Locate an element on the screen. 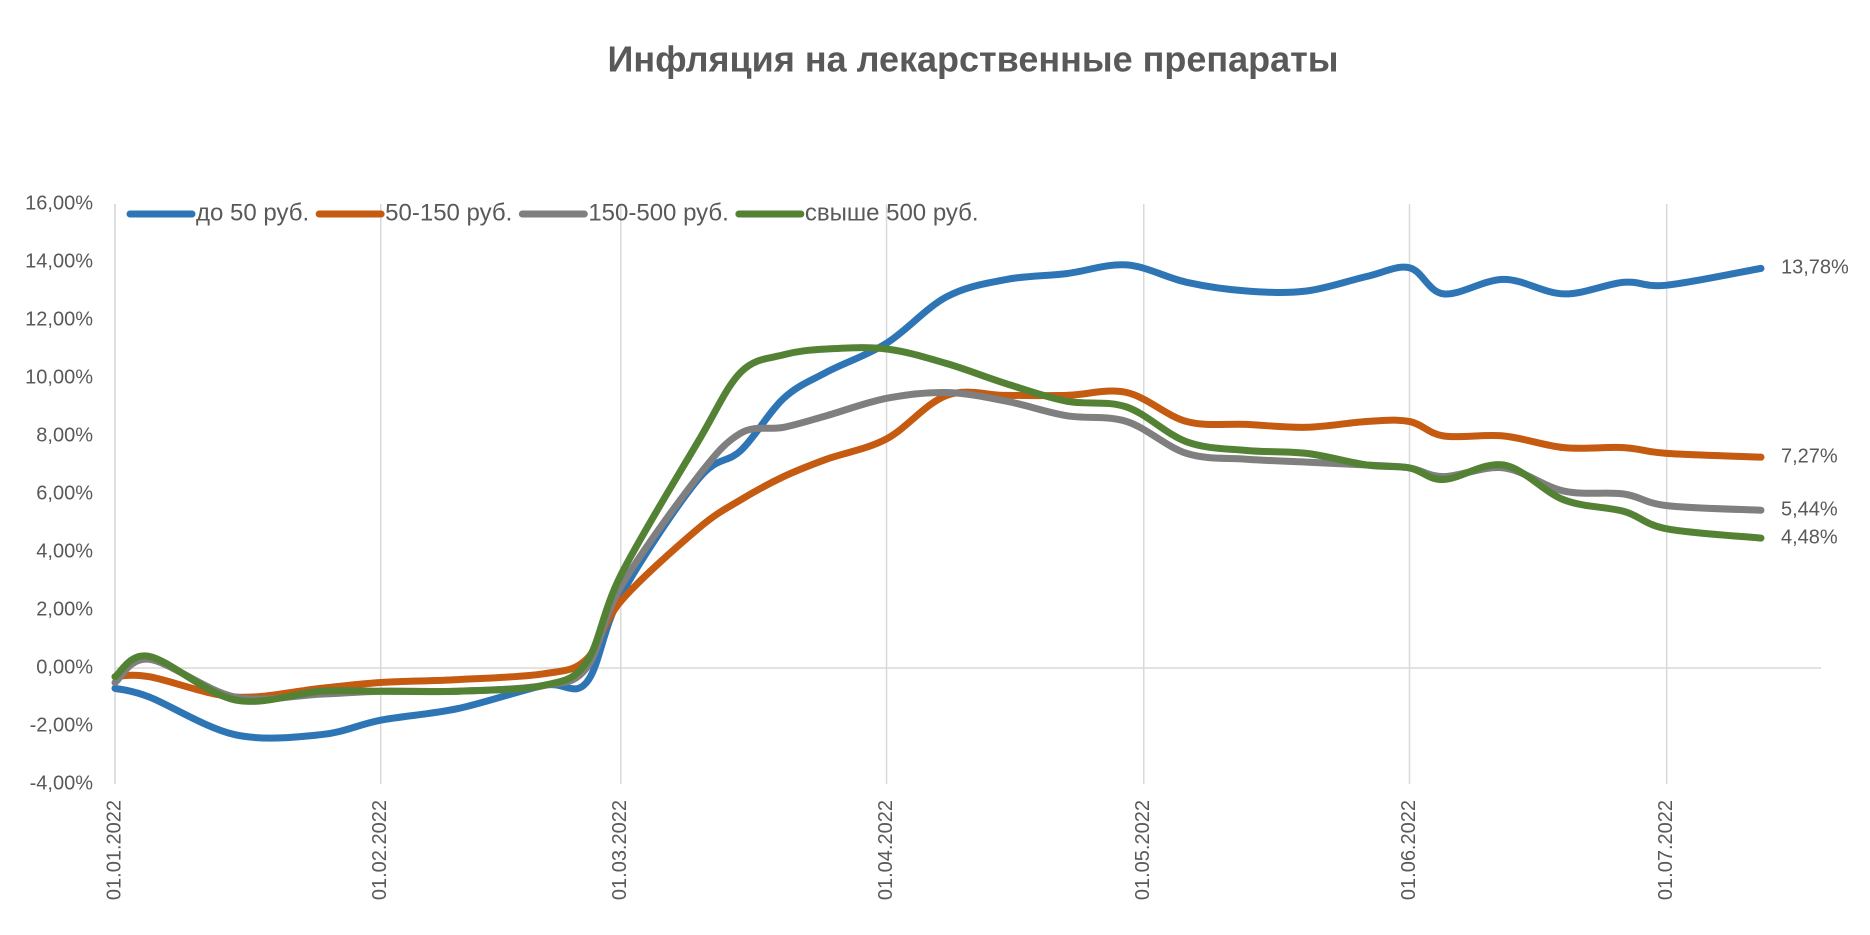  x-tick-label: 01.01.2022 is located at coordinates (114, 850).